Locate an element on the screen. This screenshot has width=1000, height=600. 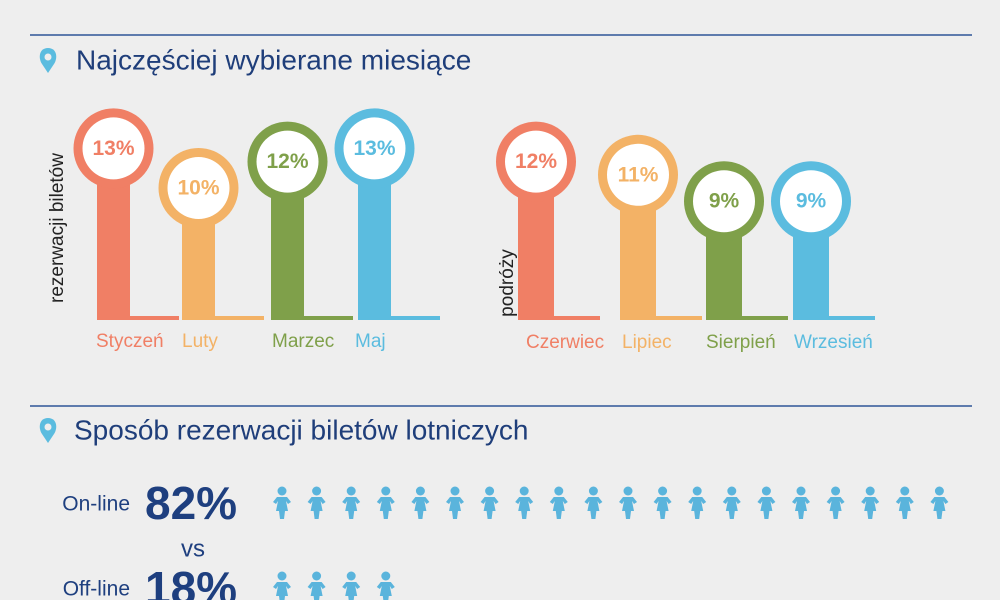
section-title: Sposób rezerwacji biletów lotniczych is located at coordinates (301, 429).